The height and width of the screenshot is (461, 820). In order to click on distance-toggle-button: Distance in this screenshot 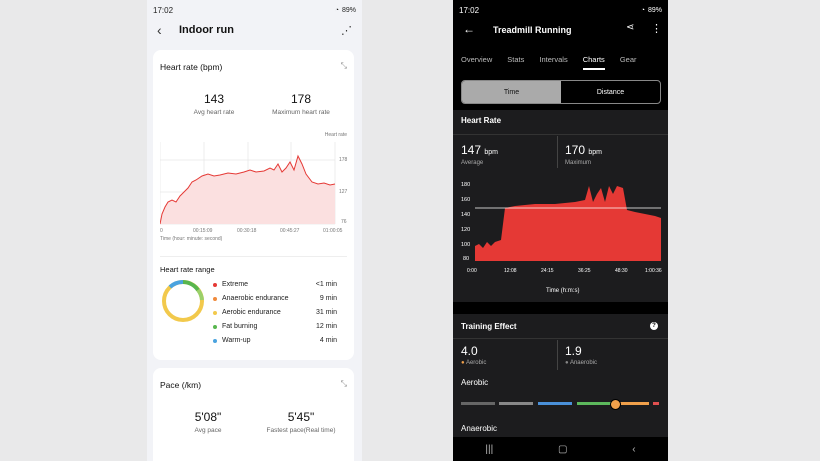, I will do `click(610, 92)`.